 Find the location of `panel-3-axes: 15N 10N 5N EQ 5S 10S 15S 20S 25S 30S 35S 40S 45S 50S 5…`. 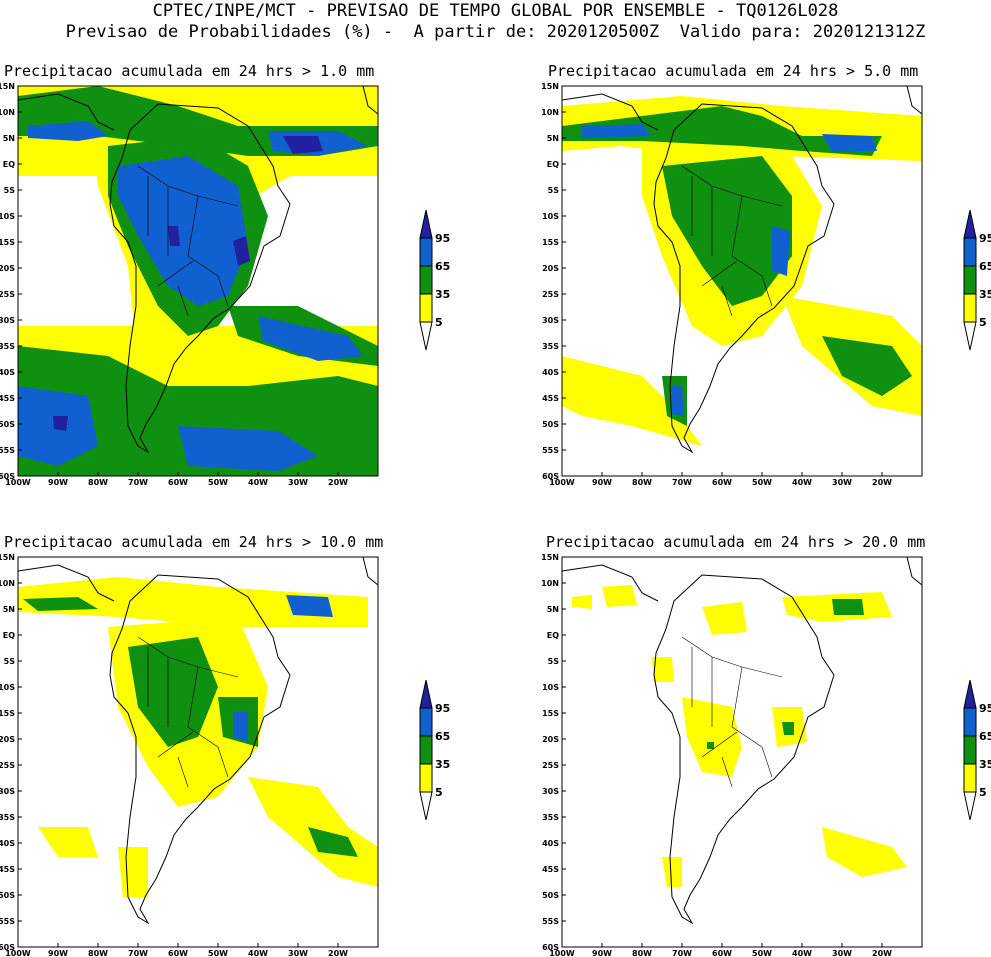

panel-3-axes: 15N 10N 5N EQ 5S 10S 15S 20S 25S 30S 35S 40S 45S 50S 5… is located at coordinates (174, 755).